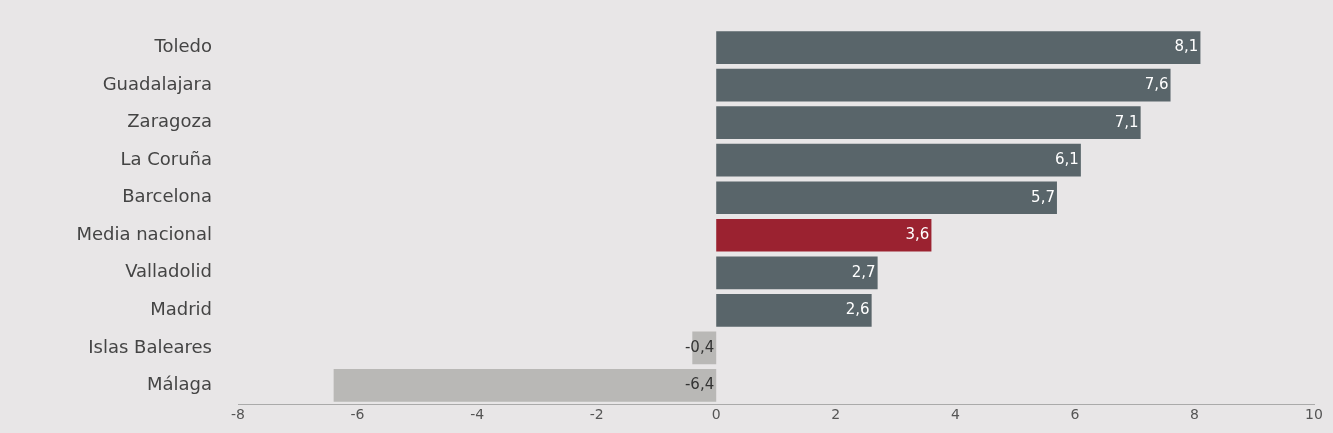  What do you see at coordinates (169, 121) in the screenshot?
I see `y-tick-label: Zaragoza` at bounding box center [169, 121].